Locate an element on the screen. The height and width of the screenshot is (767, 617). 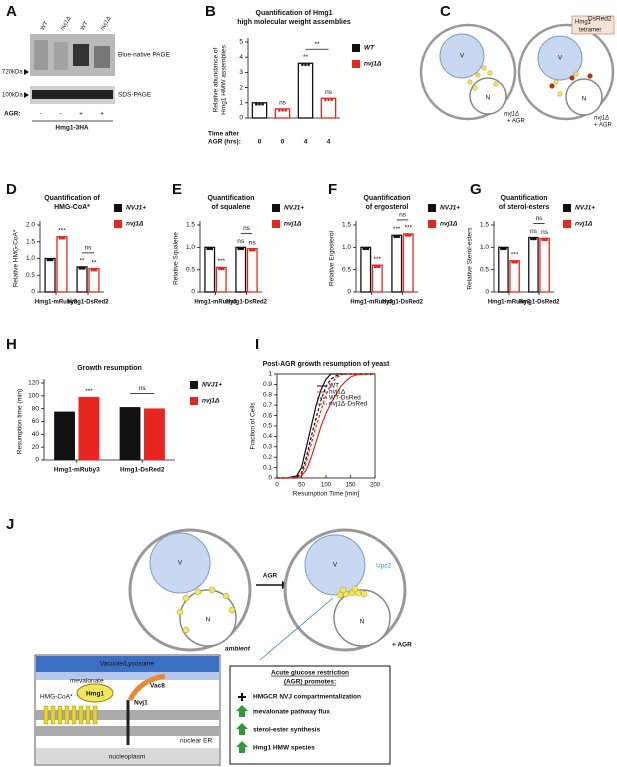
x-tick-label: 100 is located at coordinates (326, 486).